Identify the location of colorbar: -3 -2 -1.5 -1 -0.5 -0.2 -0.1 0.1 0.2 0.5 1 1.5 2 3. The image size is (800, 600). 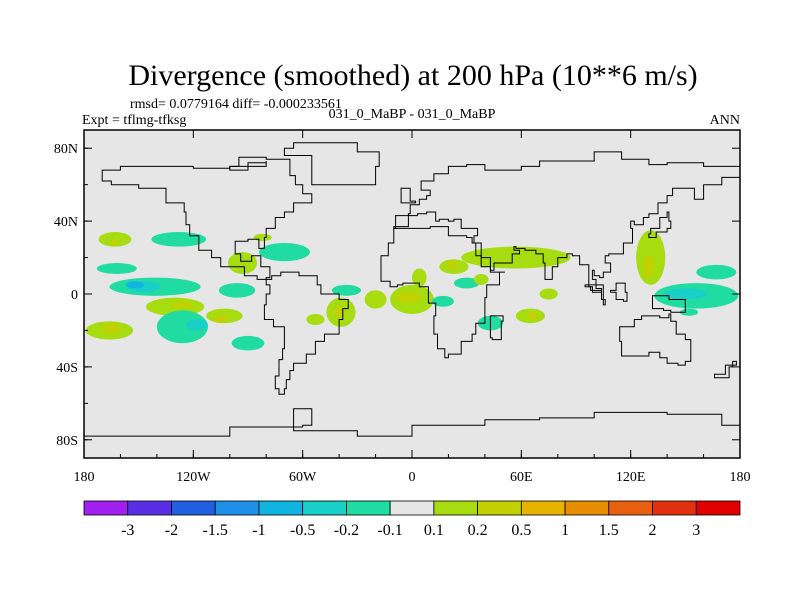
(412, 519).